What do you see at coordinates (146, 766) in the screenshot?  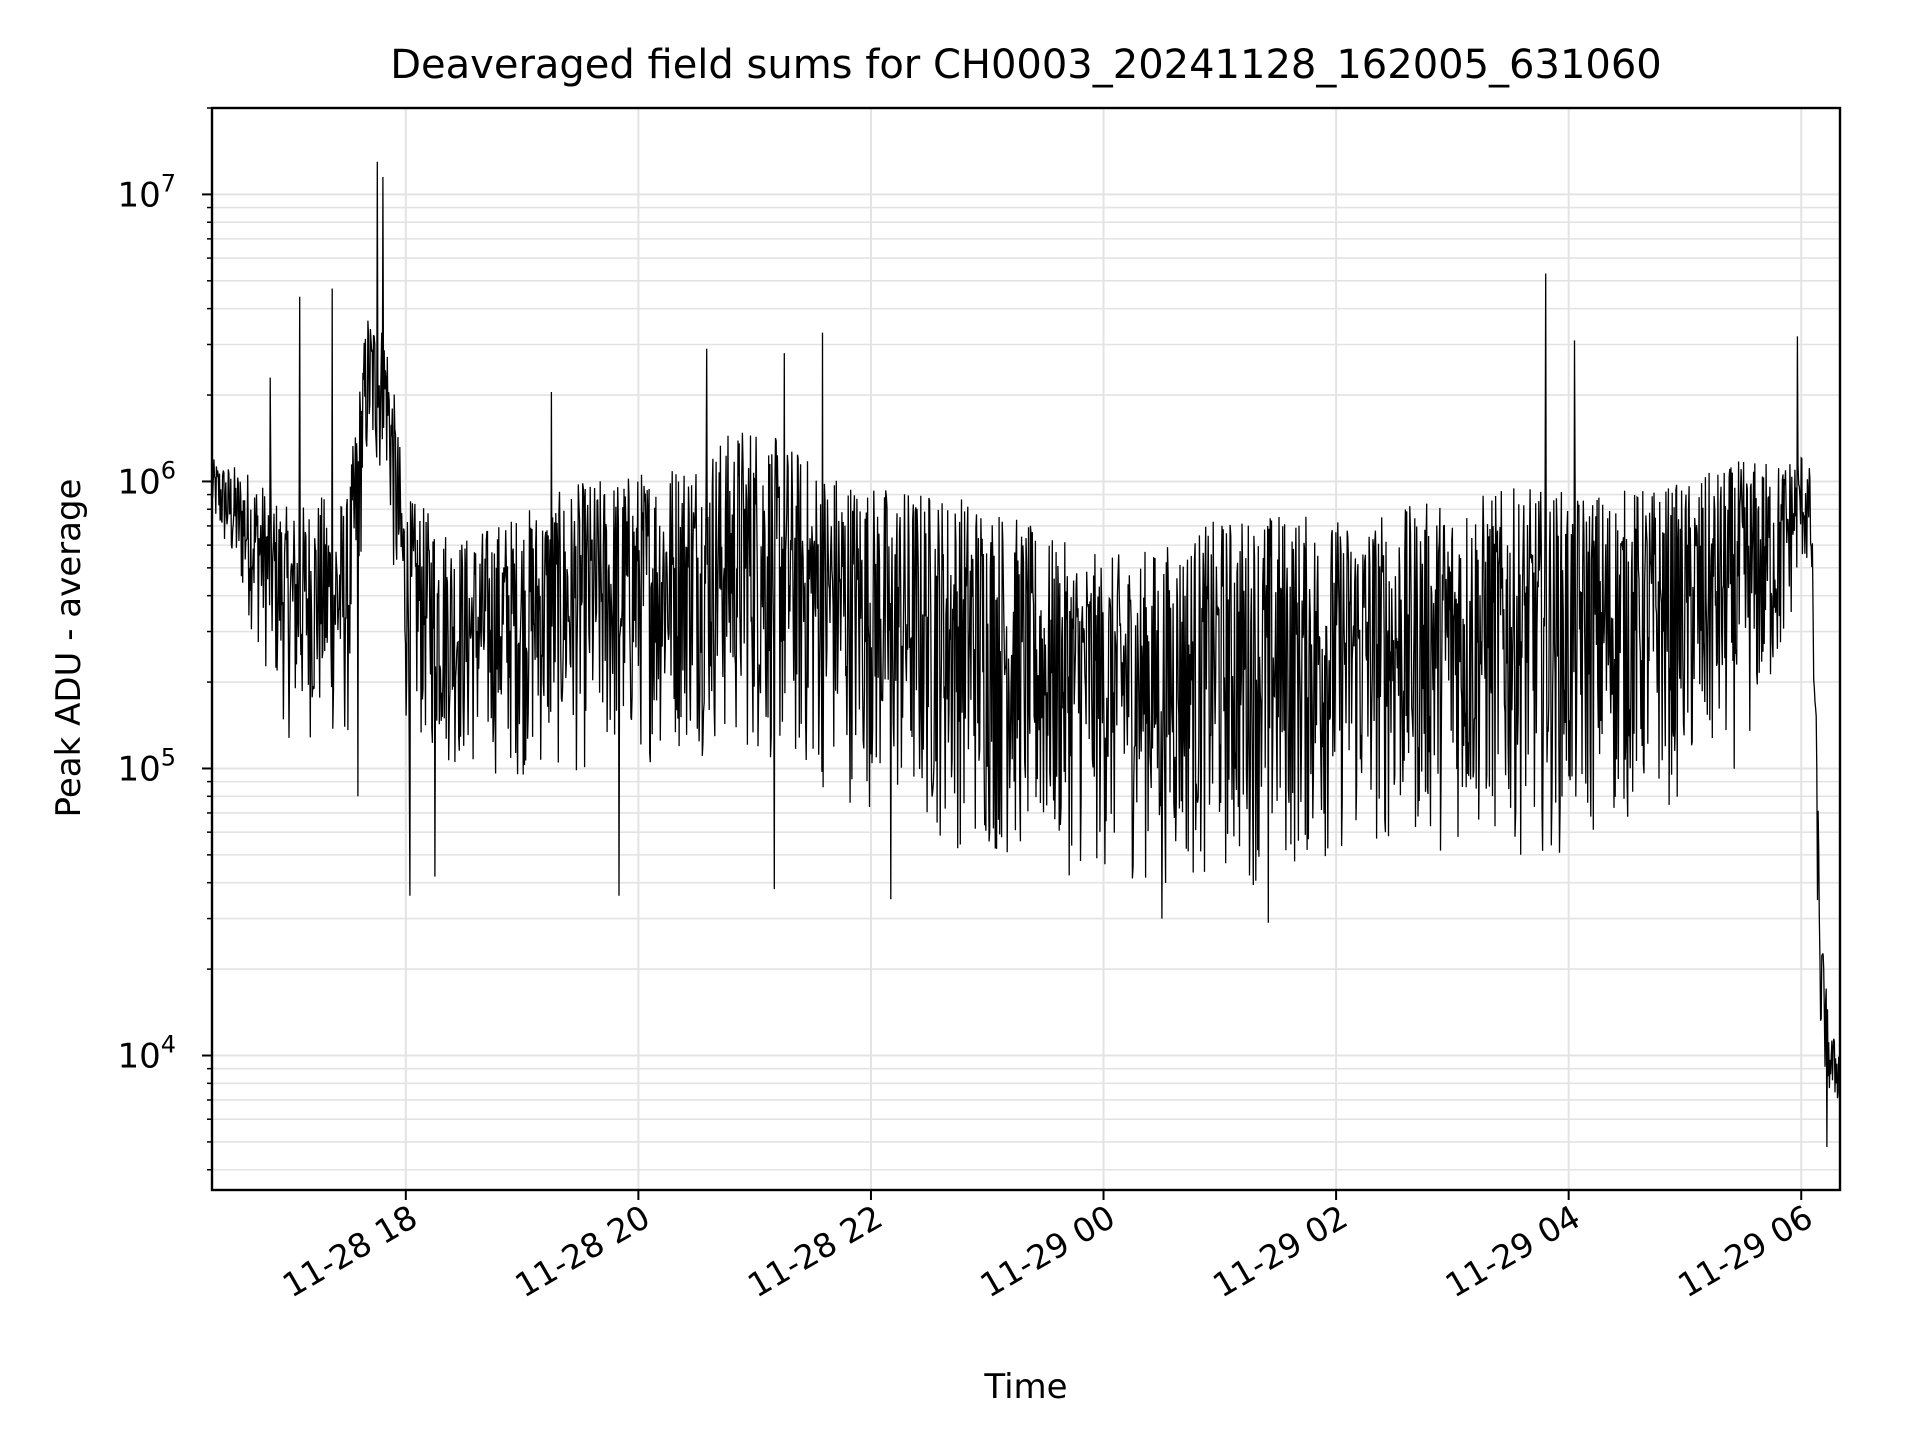 I see `y-tick-label: 10⁵` at bounding box center [146, 766].